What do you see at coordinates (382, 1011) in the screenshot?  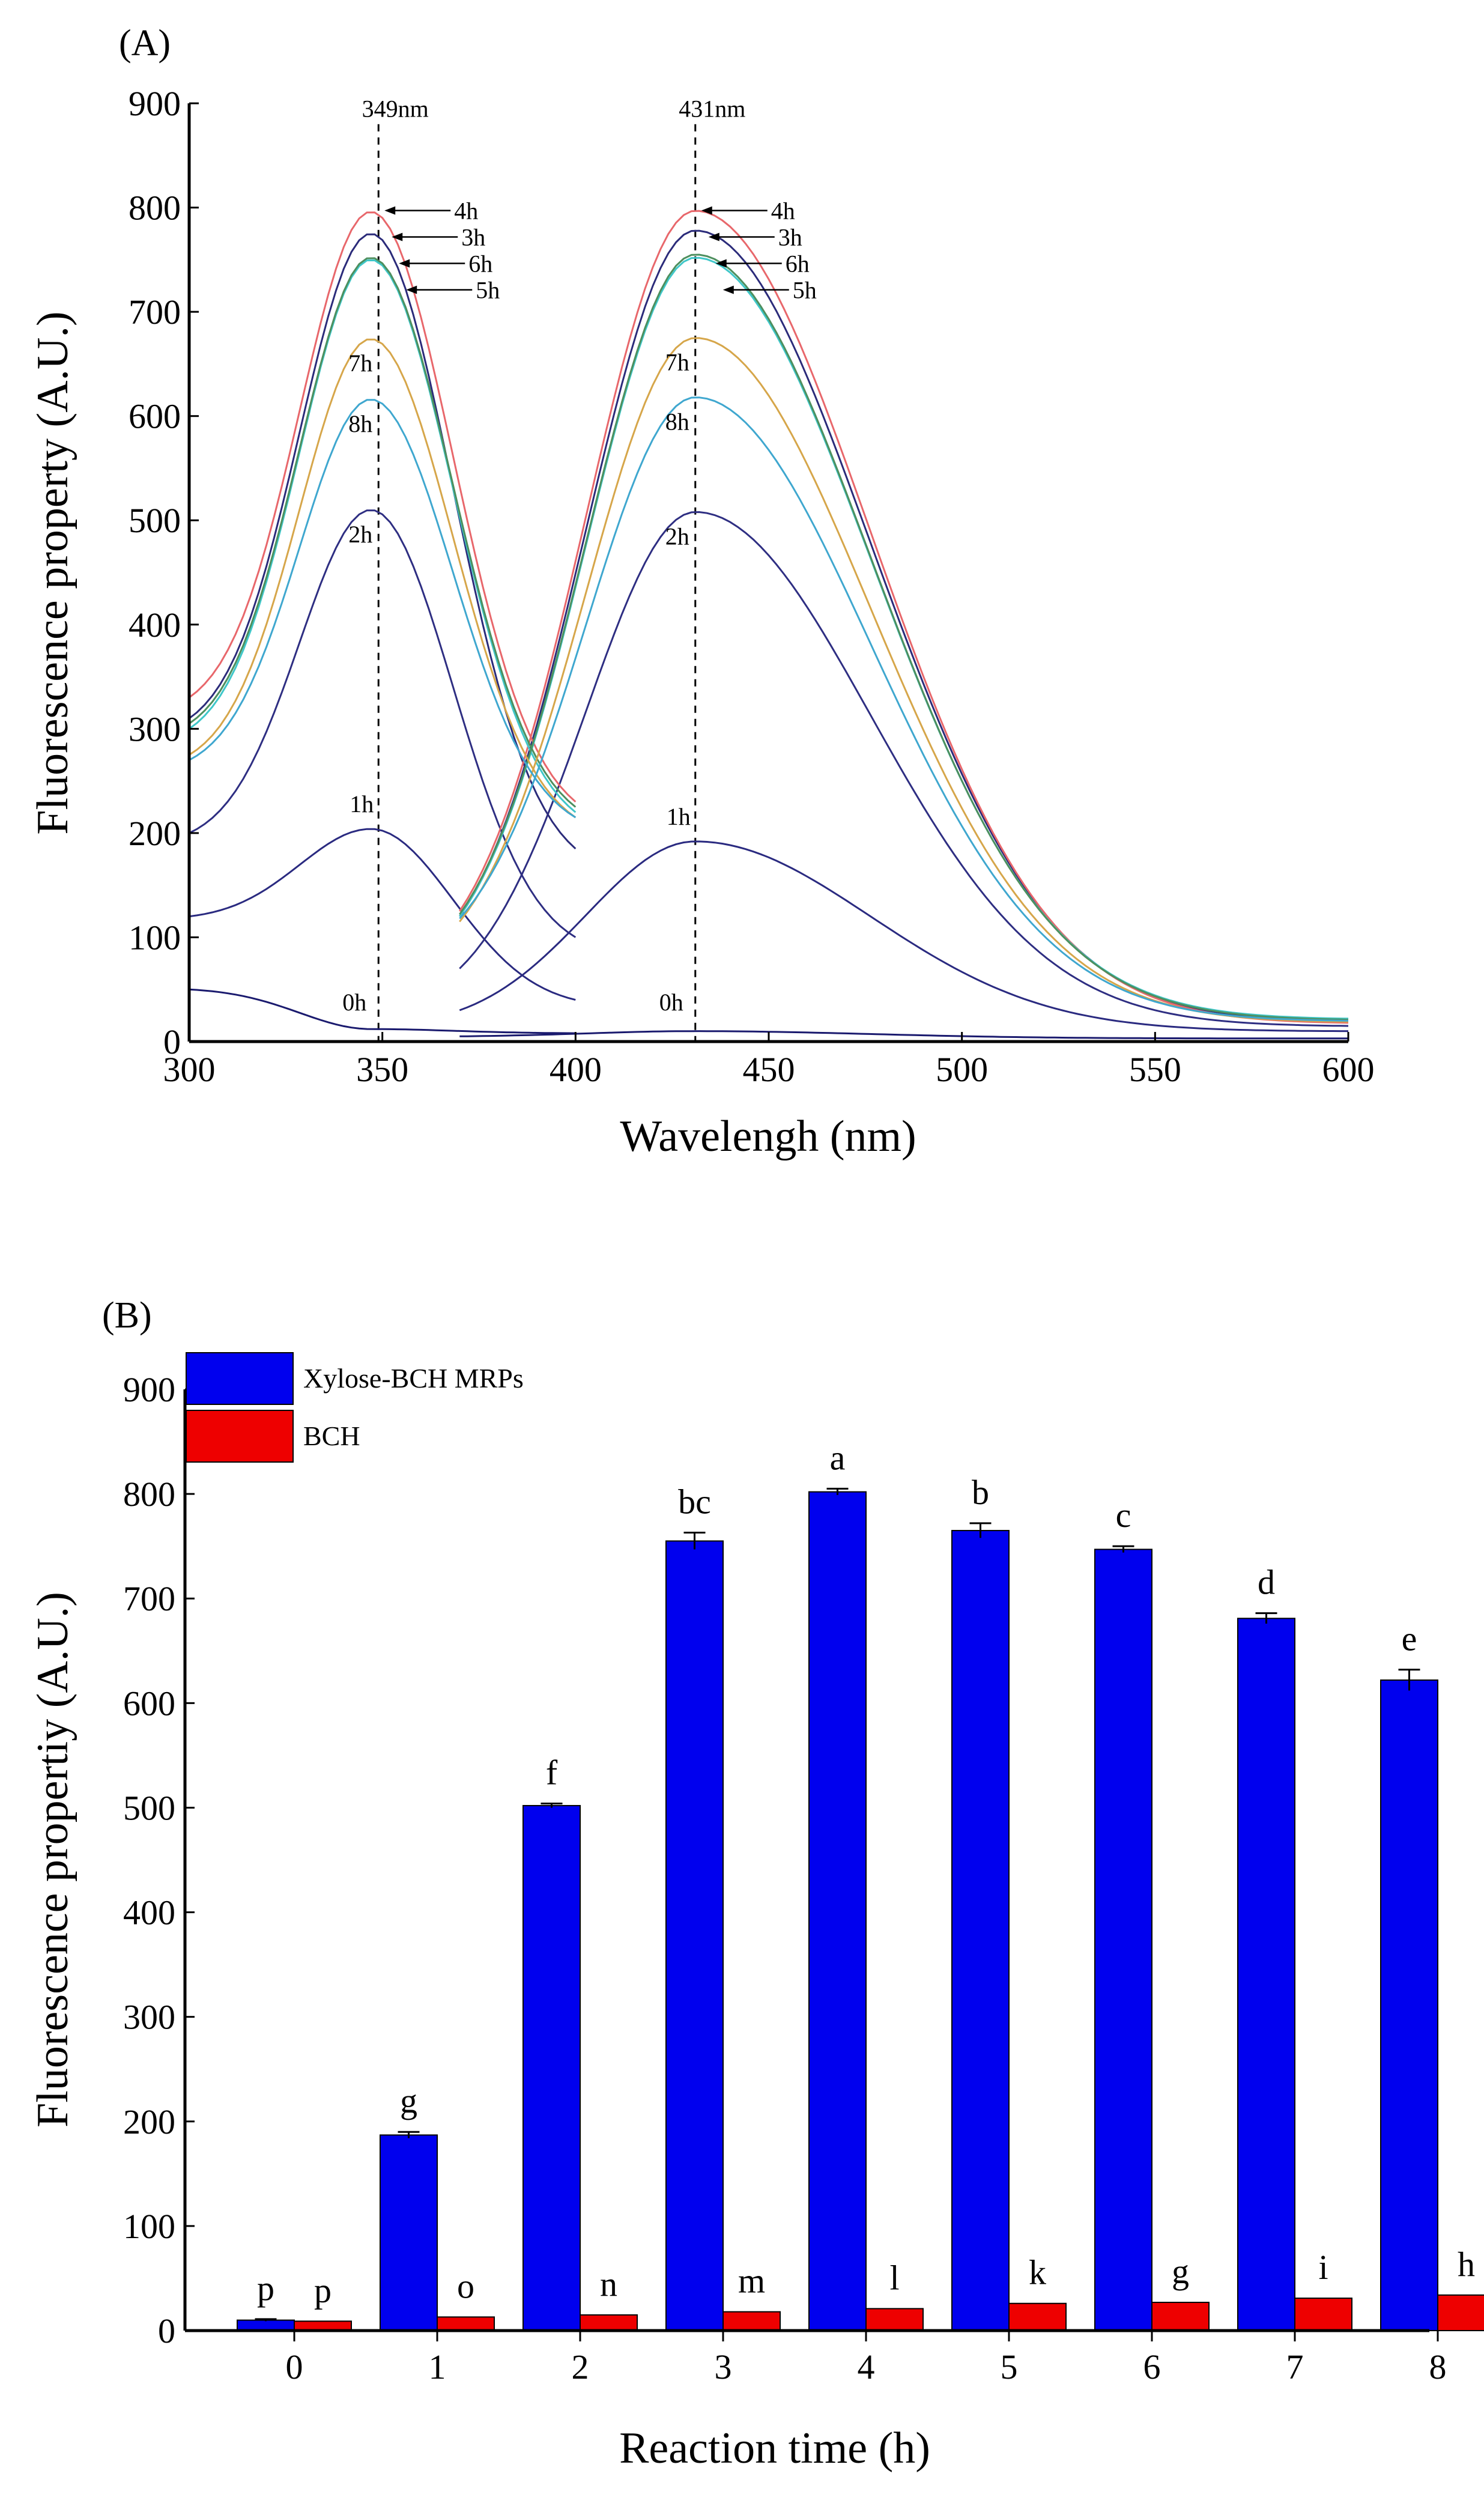 I see `series-0h-excitation-line` at bounding box center [382, 1011].